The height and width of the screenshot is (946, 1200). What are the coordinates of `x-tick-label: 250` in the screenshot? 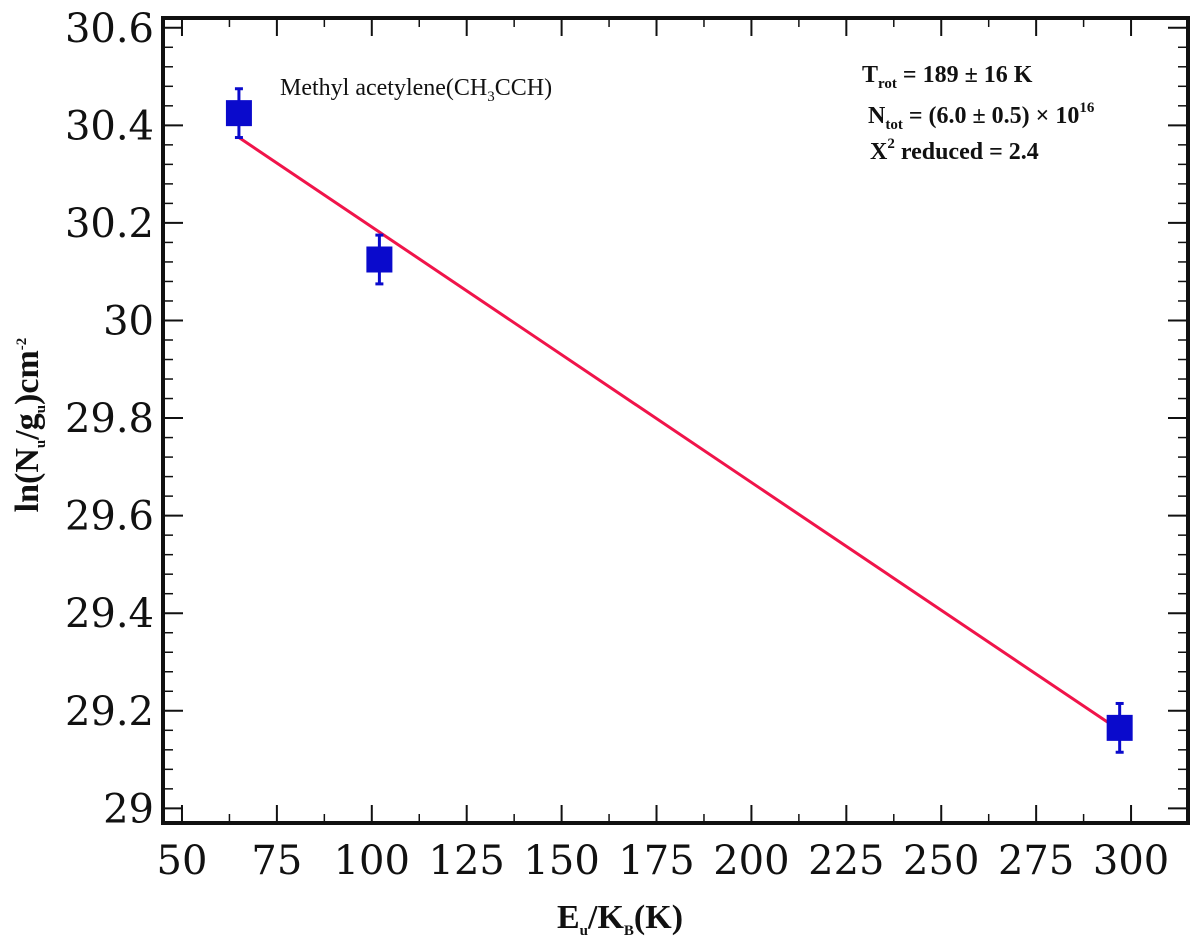 It's located at (941, 861).